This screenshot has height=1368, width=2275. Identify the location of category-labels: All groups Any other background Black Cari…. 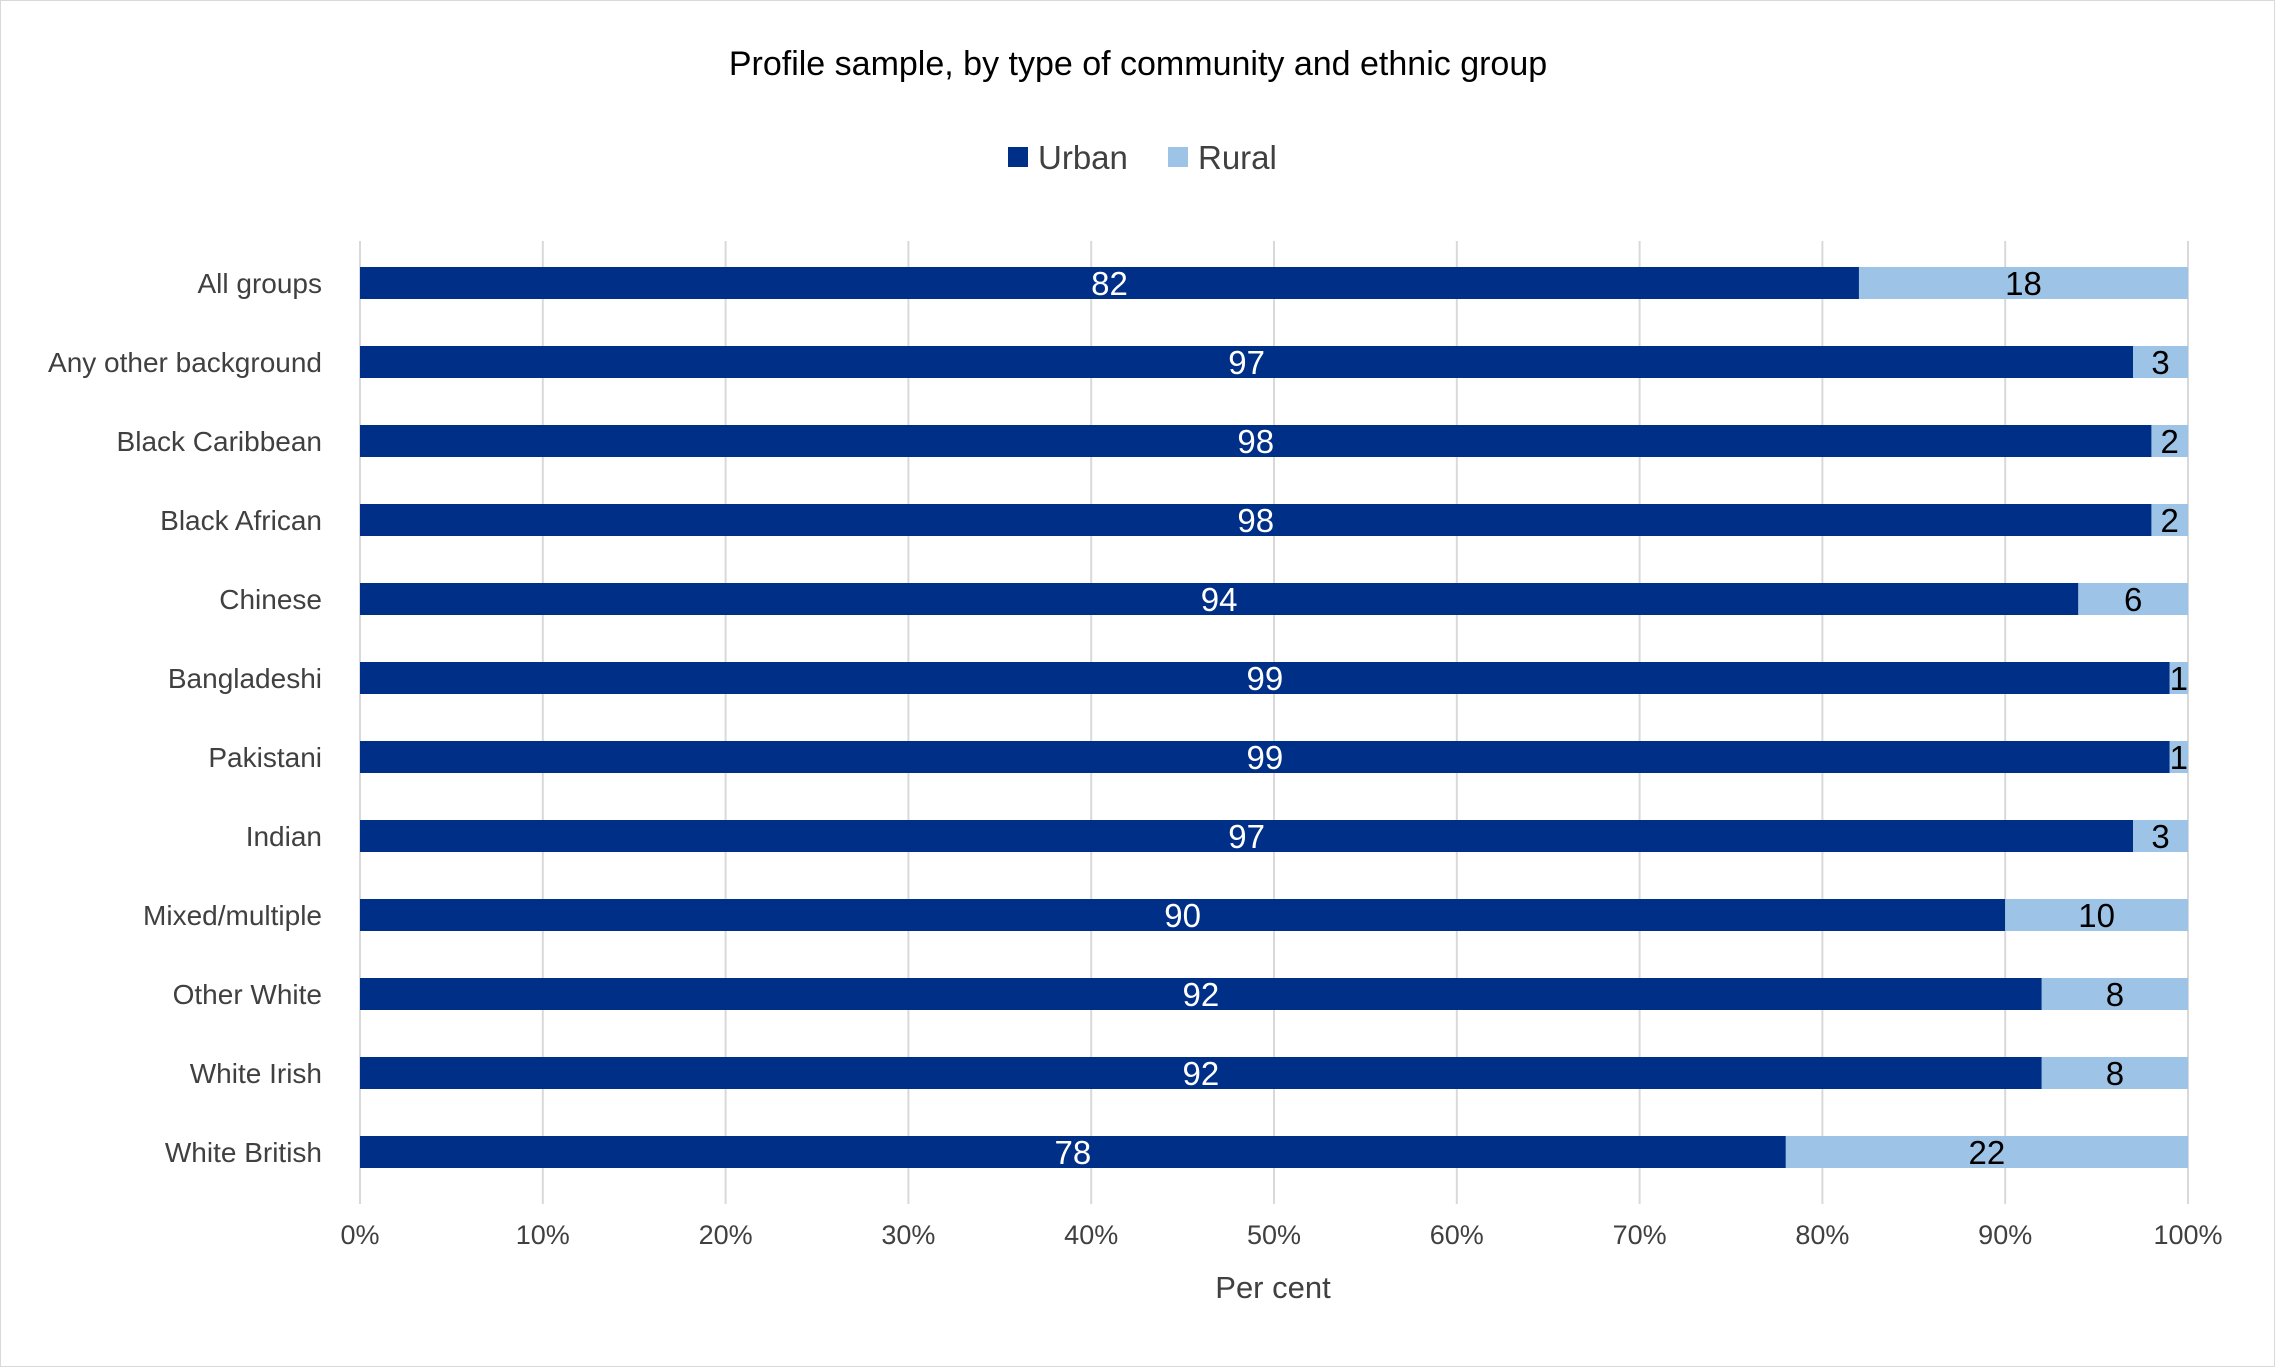
(185, 718).